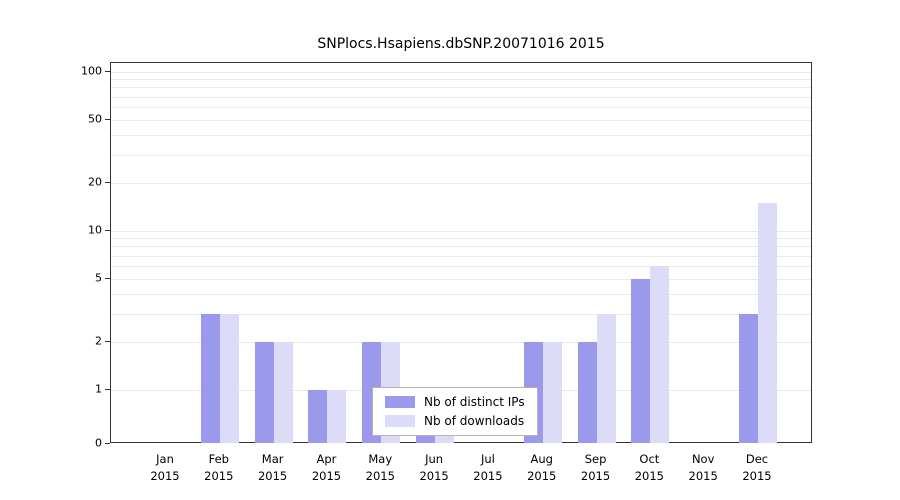 The height and width of the screenshot is (500, 900). What do you see at coordinates (400, 421) in the screenshot?
I see `legend-swatch-downloads` at bounding box center [400, 421].